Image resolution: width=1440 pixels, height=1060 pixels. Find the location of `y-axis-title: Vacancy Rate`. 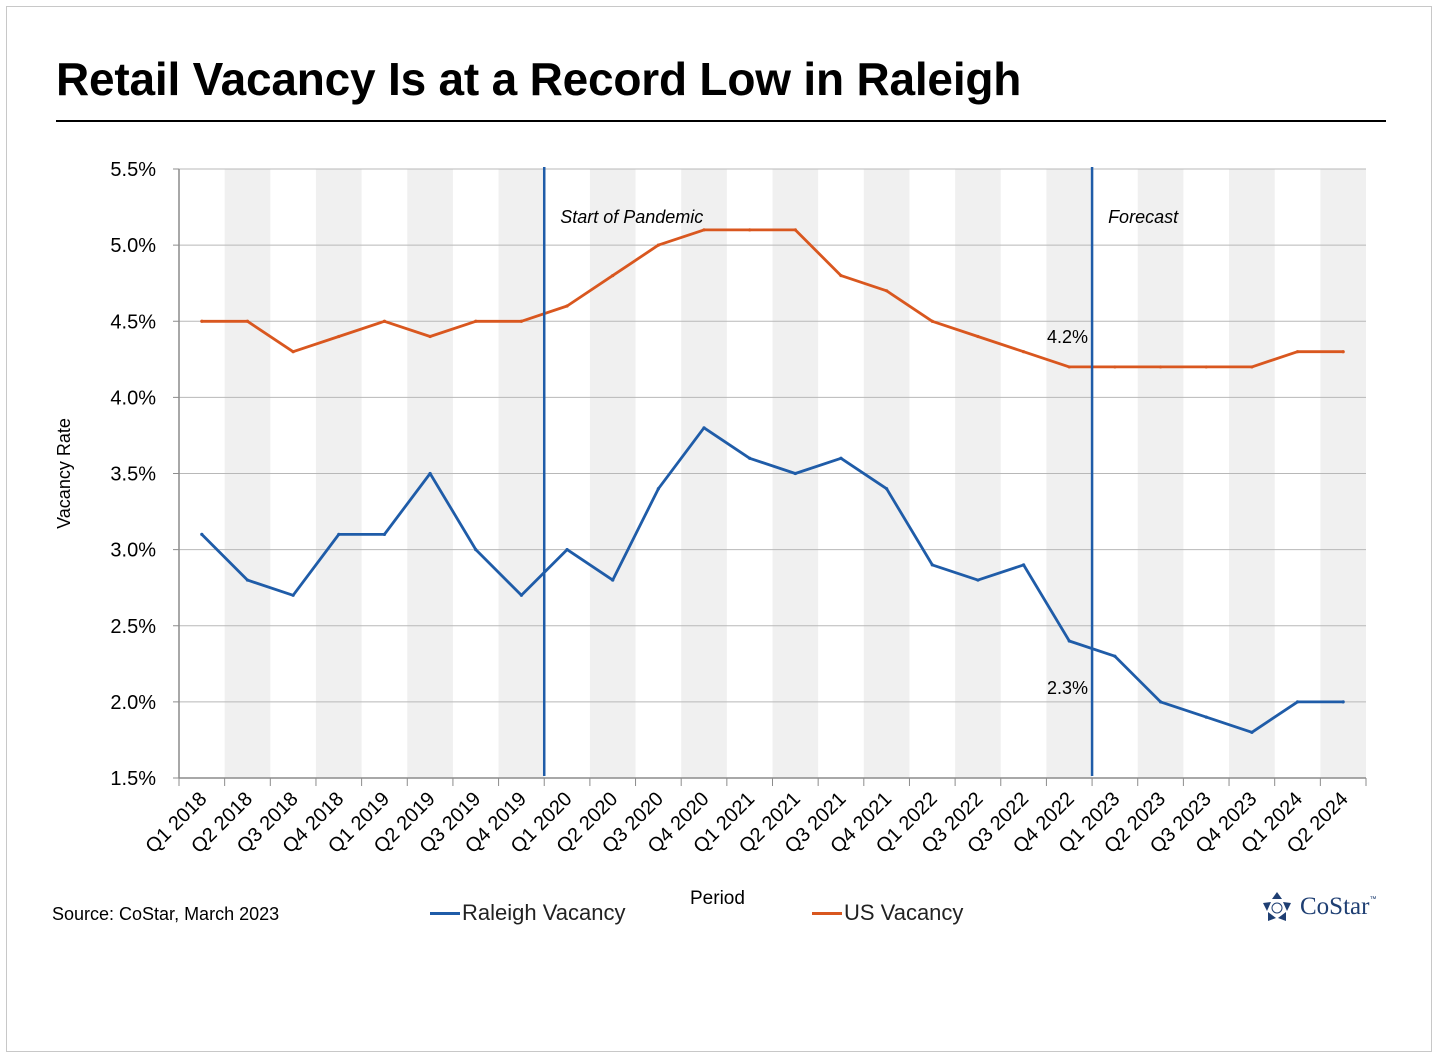

y-axis-title: Vacancy Rate is located at coordinates (64, 473).